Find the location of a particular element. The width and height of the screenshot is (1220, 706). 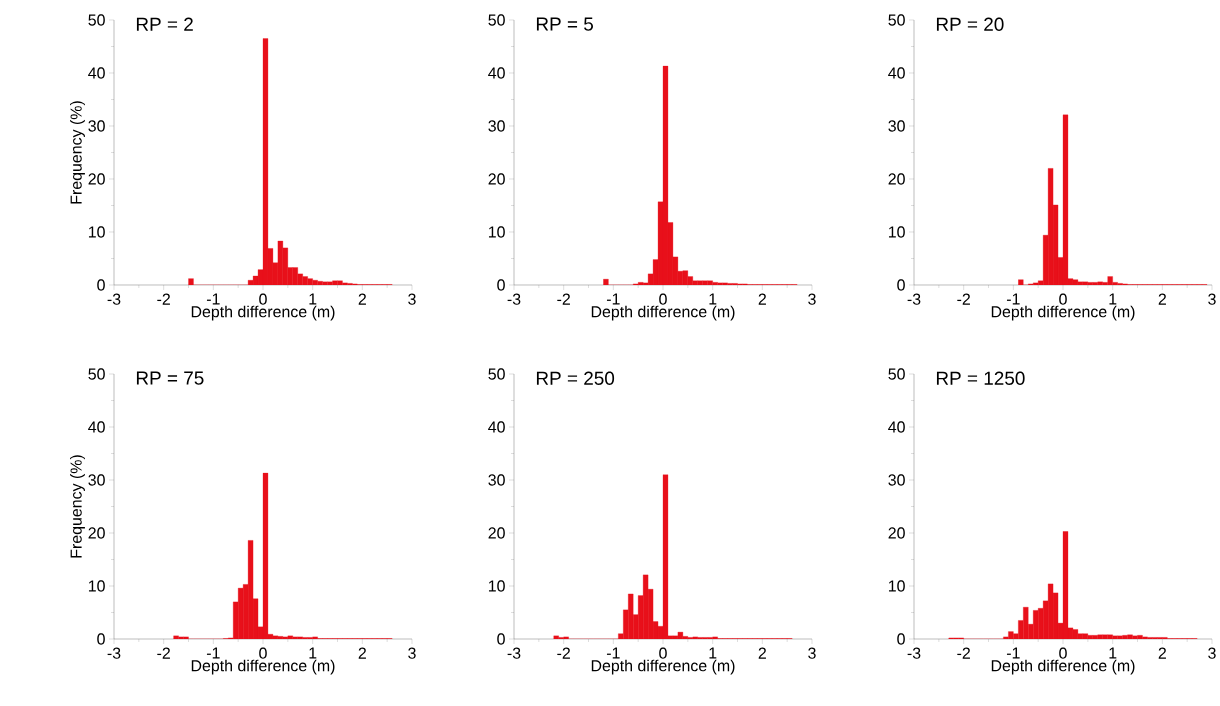

chart-title: RP = 20 is located at coordinates (970, 24).